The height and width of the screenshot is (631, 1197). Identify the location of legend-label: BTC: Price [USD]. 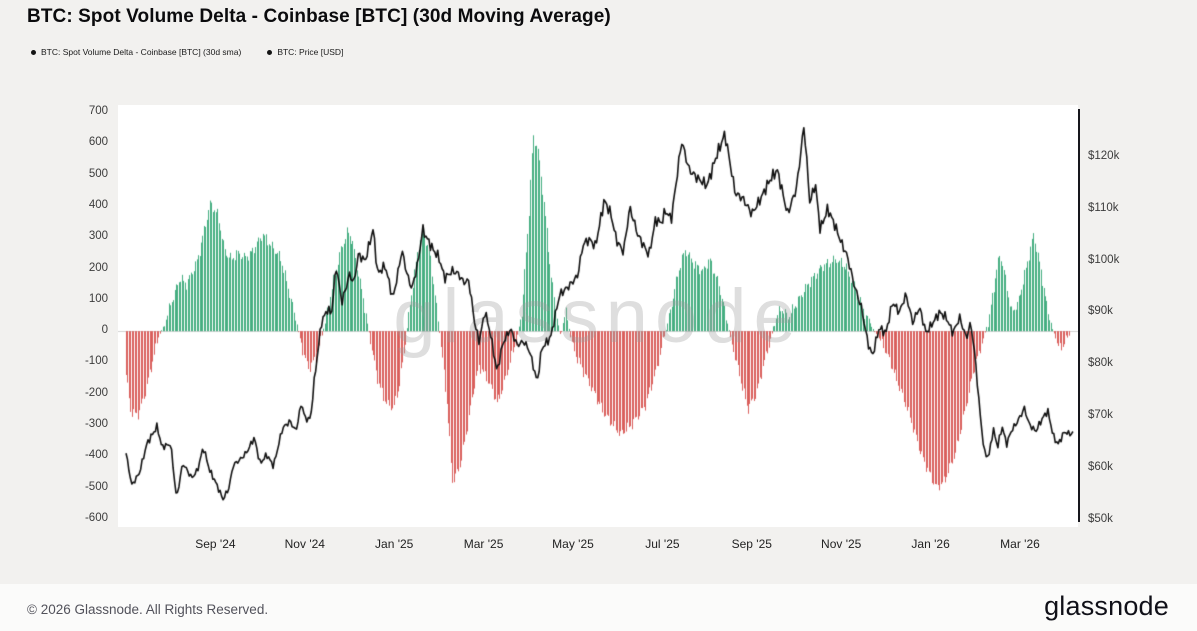
(310, 52).